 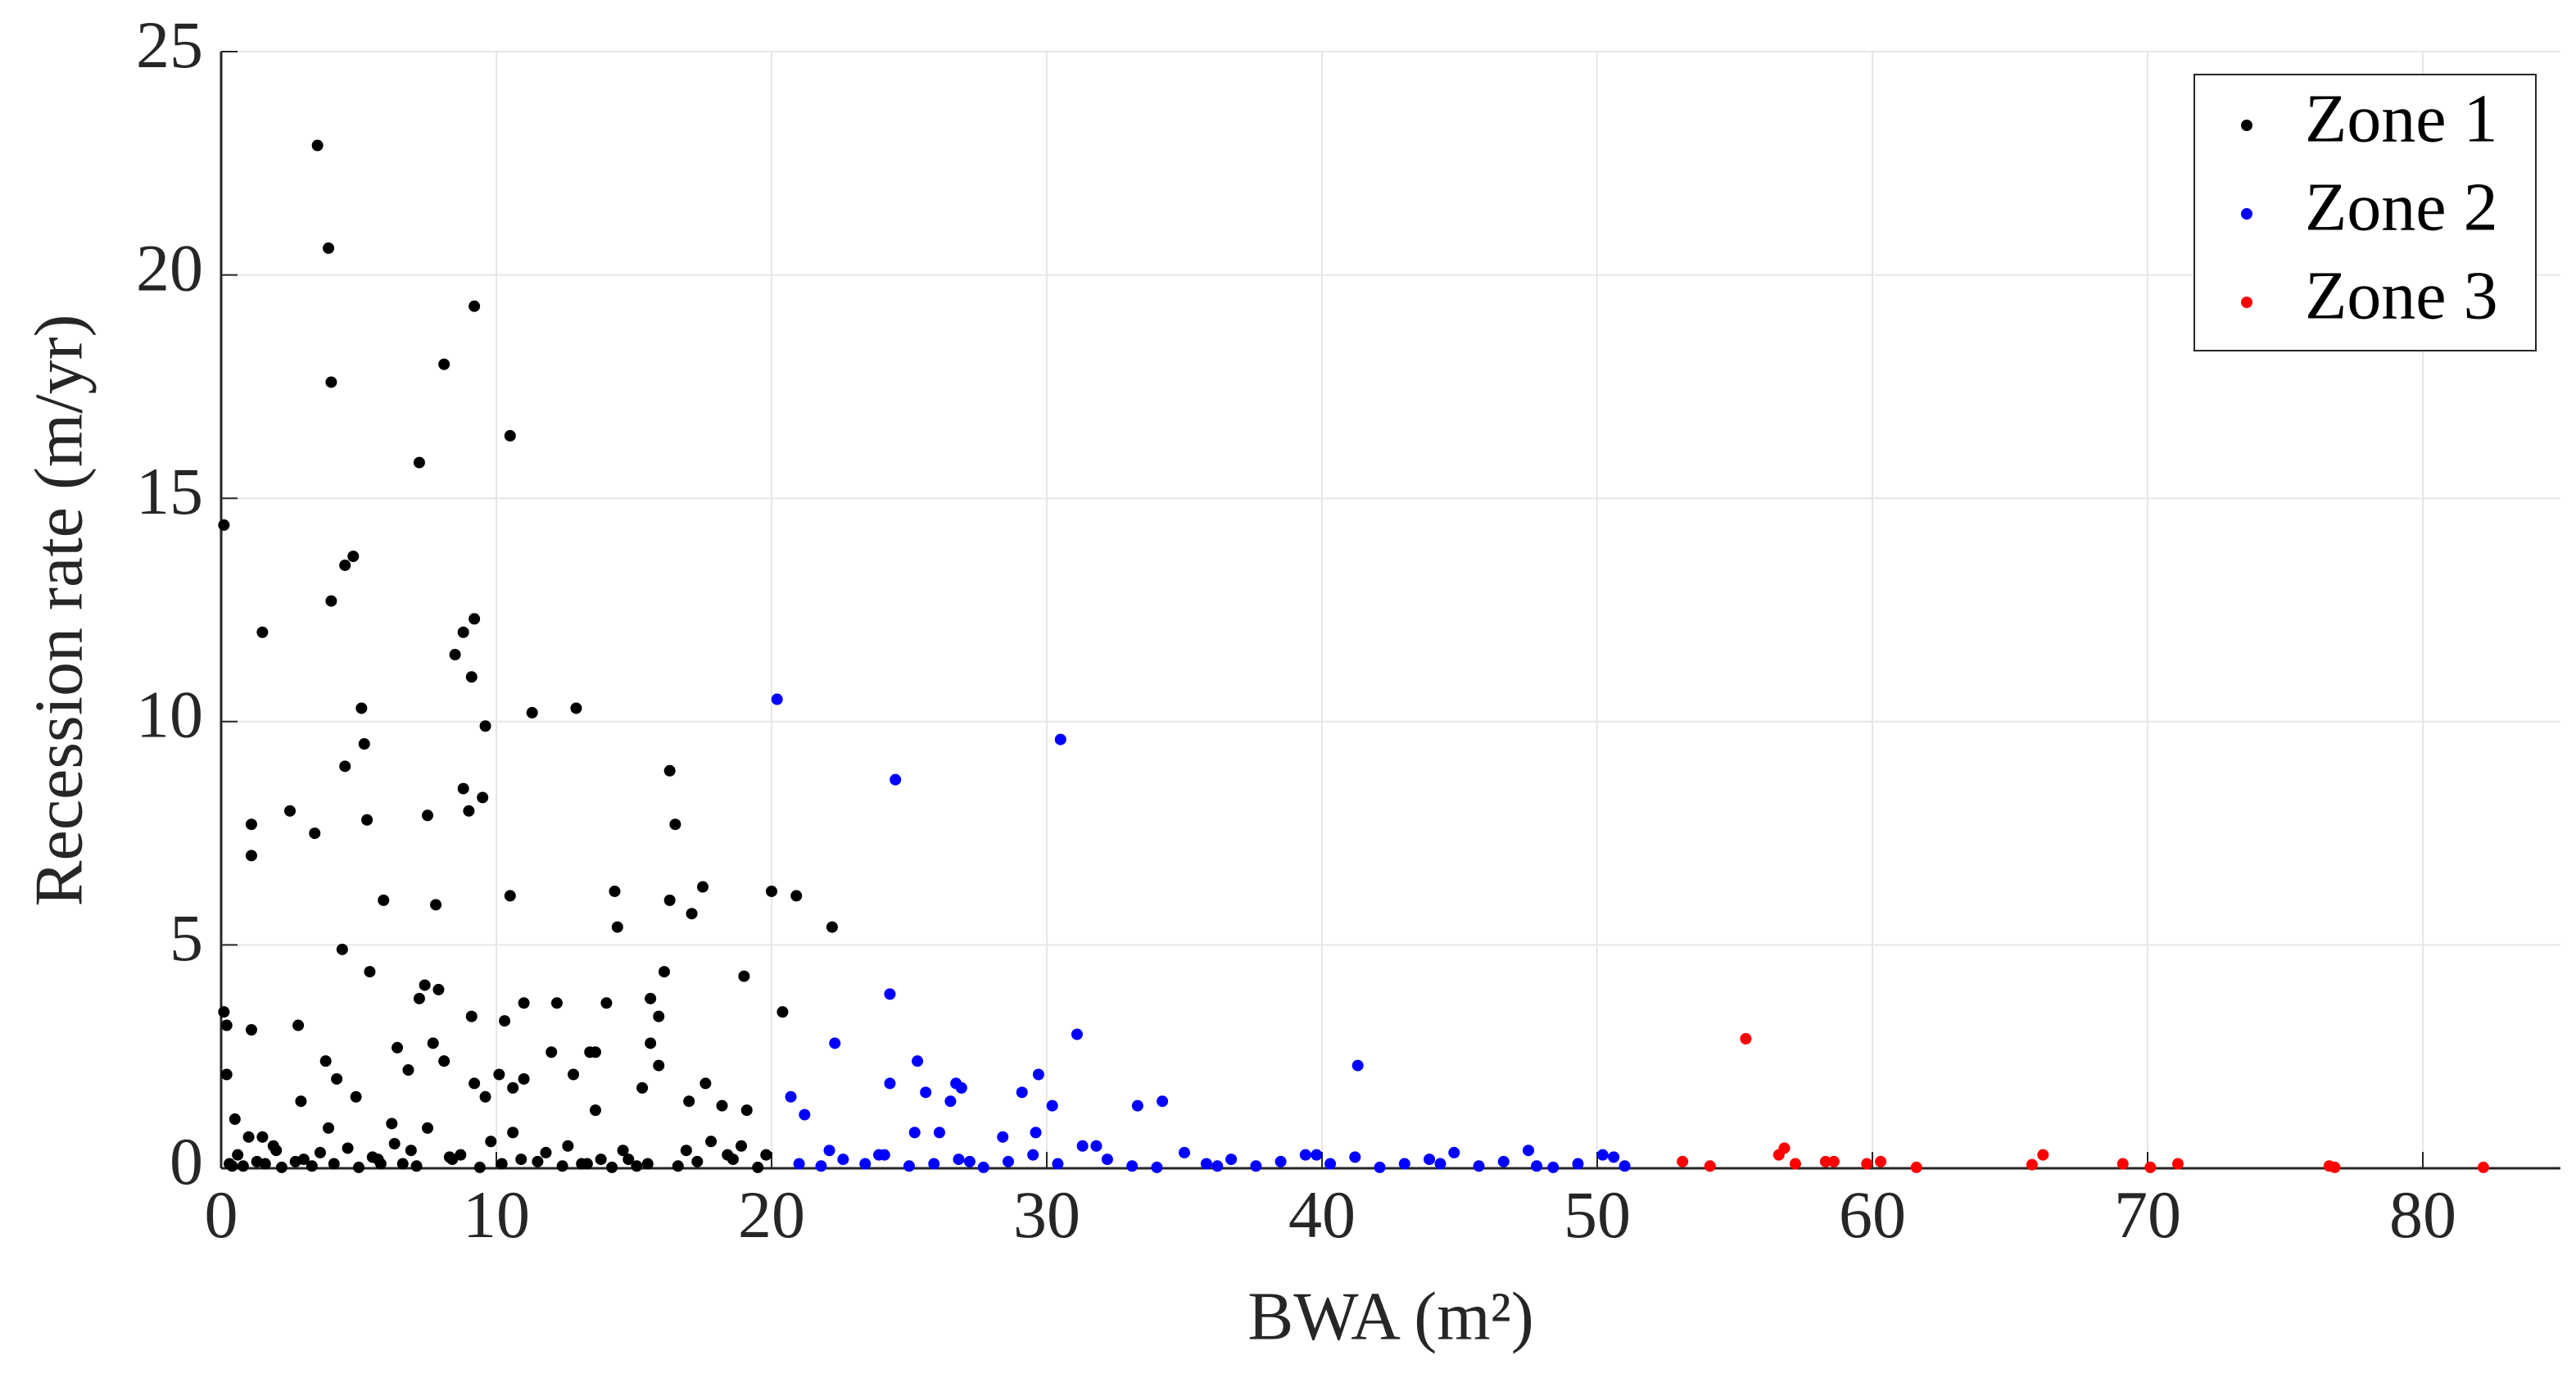 I want to click on y-tick-label: 0, so click(x=186, y=1161).